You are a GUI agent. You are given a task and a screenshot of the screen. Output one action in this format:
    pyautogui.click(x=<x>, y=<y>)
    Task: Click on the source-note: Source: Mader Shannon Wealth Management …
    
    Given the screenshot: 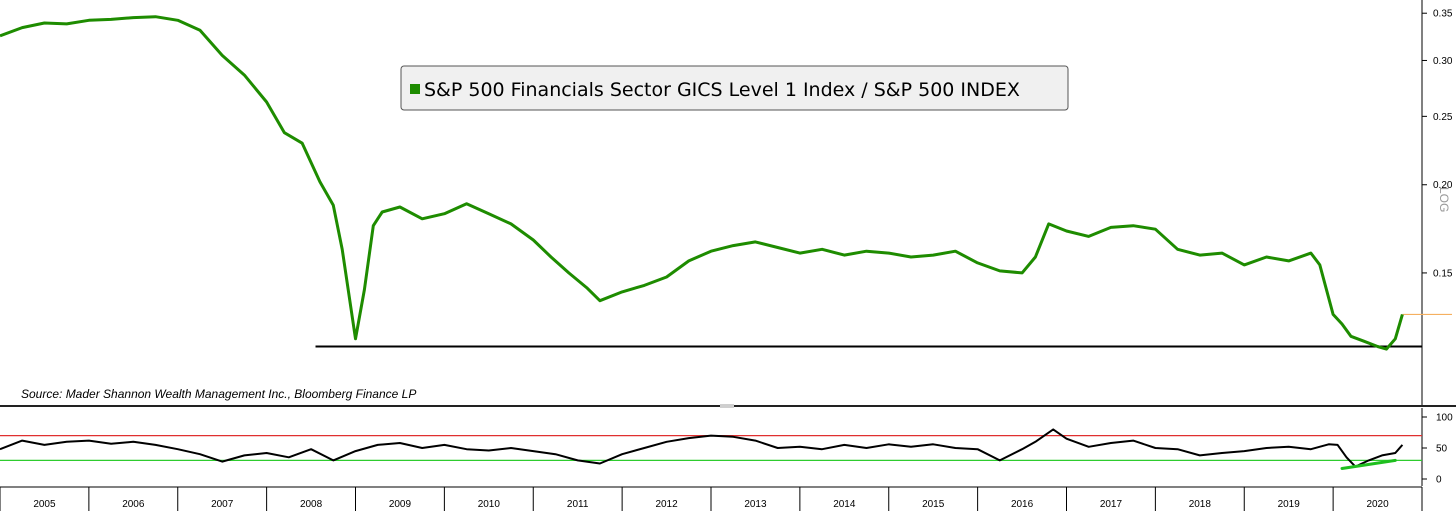 What is the action you would take?
    pyautogui.click(x=218, y=394)
    